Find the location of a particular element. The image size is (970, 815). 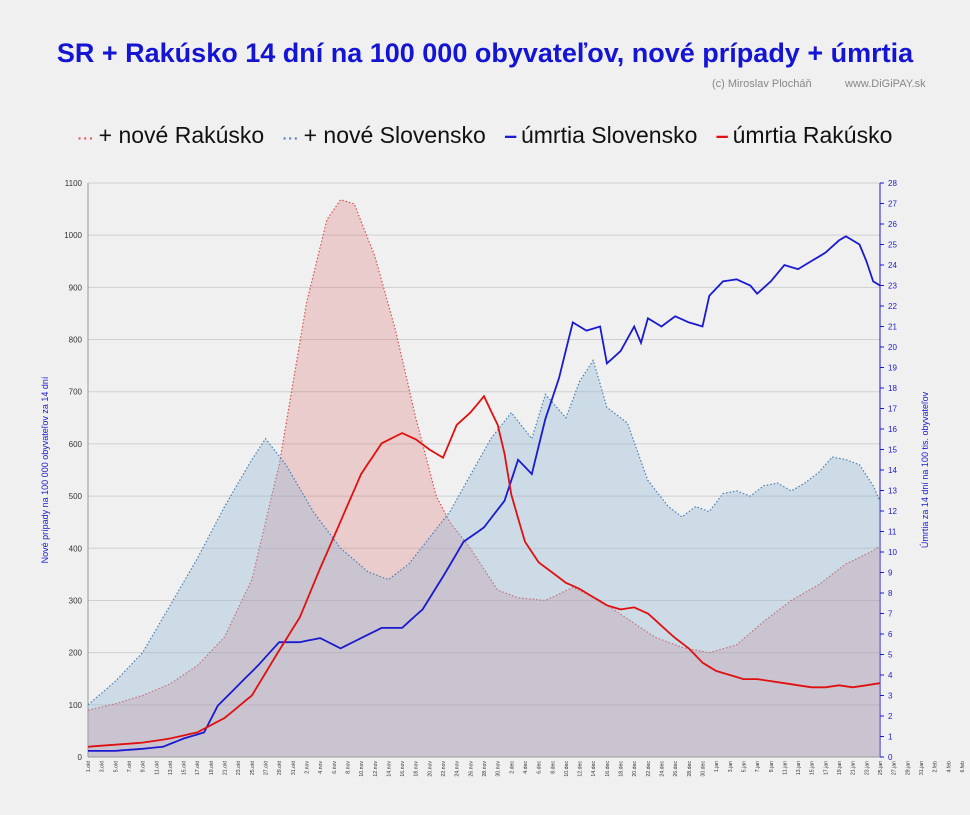

x-tick-label: 3.jan is located at coordinates (731, 766).